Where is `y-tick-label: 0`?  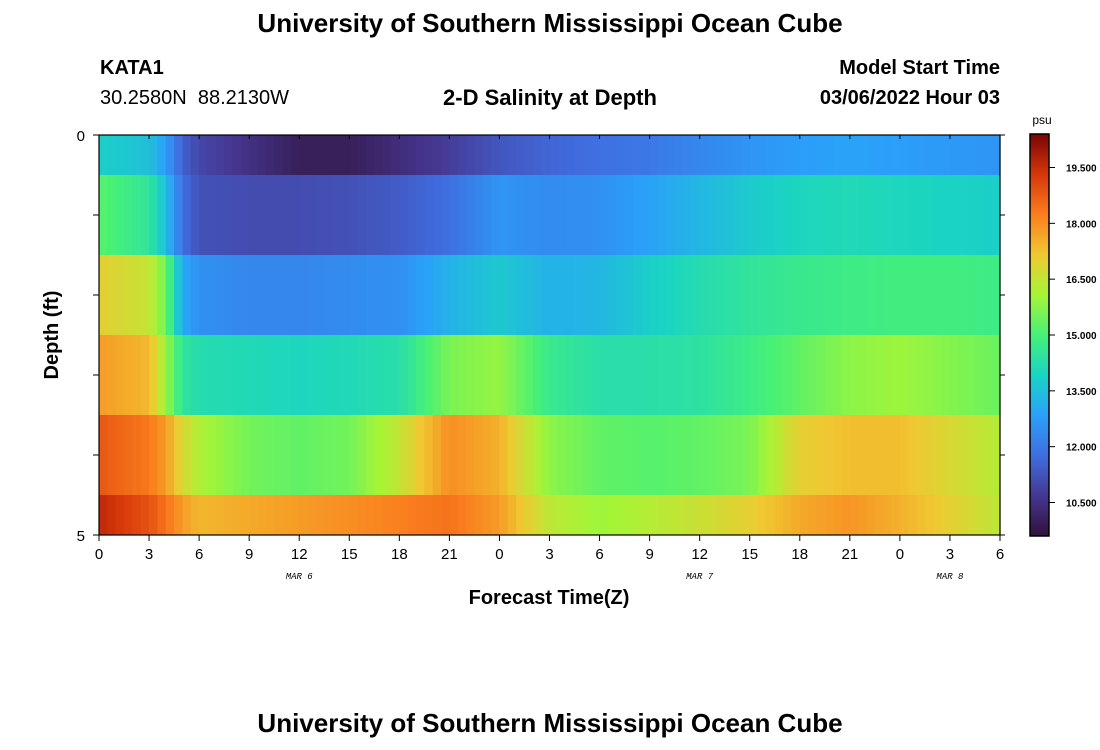
y-tick-label: 0 is located at coordinates (81, 136).